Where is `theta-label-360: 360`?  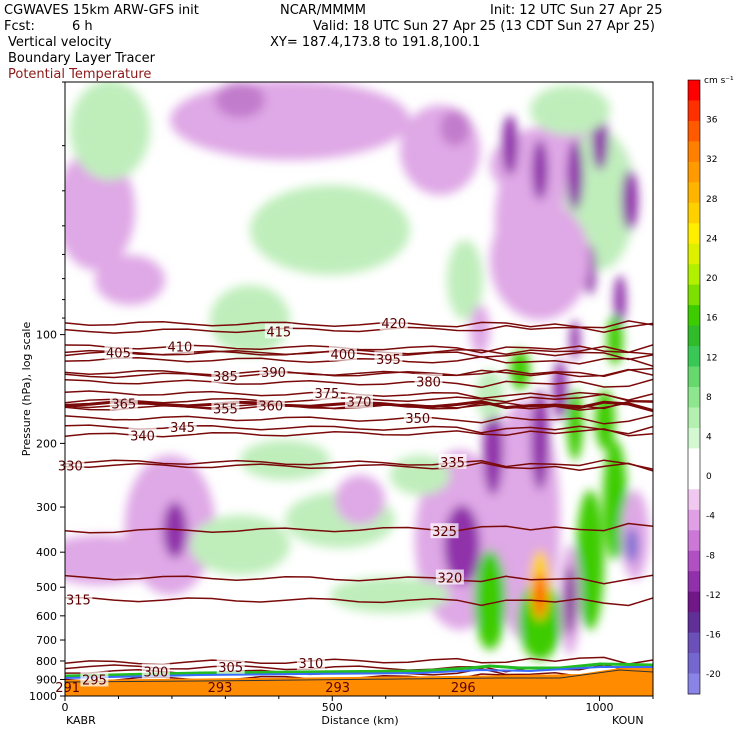
theta-label-360: 360 is located at coordinates (270, 406).